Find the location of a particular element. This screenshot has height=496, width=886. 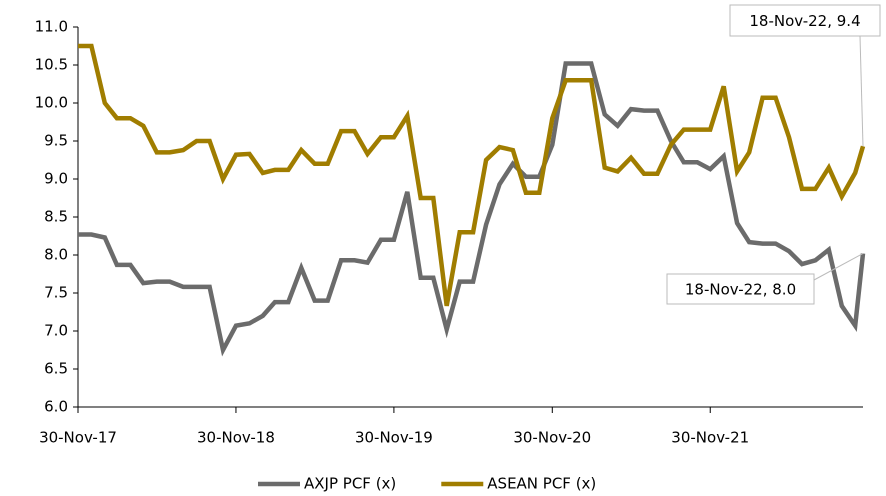

y-tick-label: 6.0 is located at coordinates (56, 407).